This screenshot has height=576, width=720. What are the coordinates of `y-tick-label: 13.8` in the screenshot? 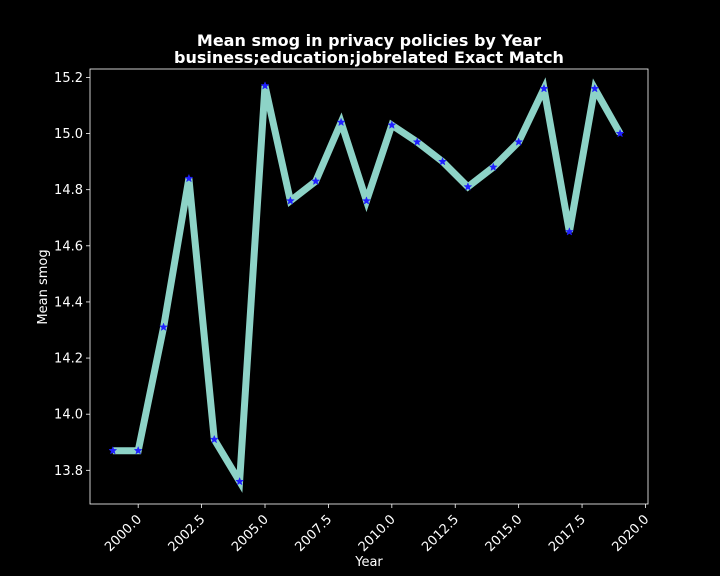 It's located at (68, 471).